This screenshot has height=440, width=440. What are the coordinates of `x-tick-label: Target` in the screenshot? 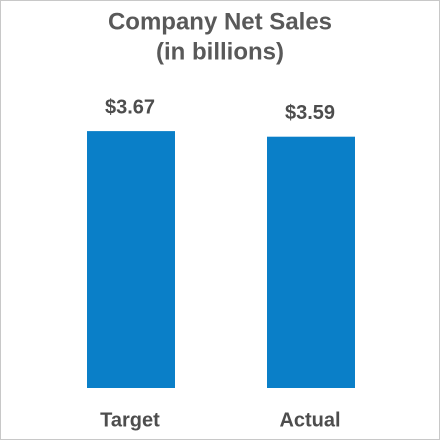 It's located at (130, 420).